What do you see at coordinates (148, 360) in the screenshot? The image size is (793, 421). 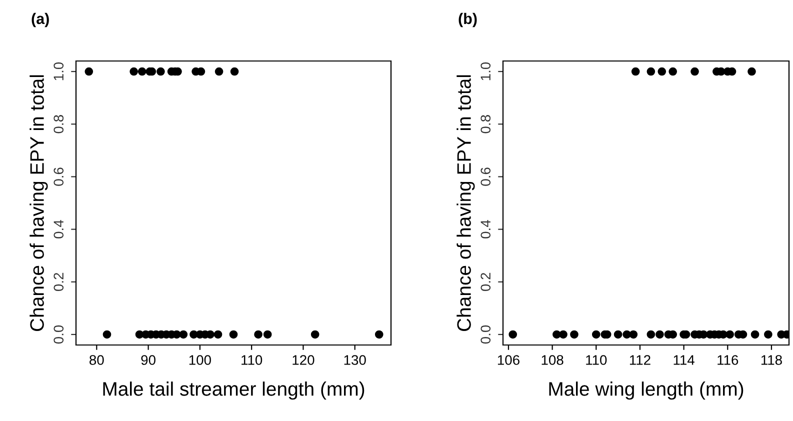 I see `x-tick-label: 90` at bounding box center [148, 360].